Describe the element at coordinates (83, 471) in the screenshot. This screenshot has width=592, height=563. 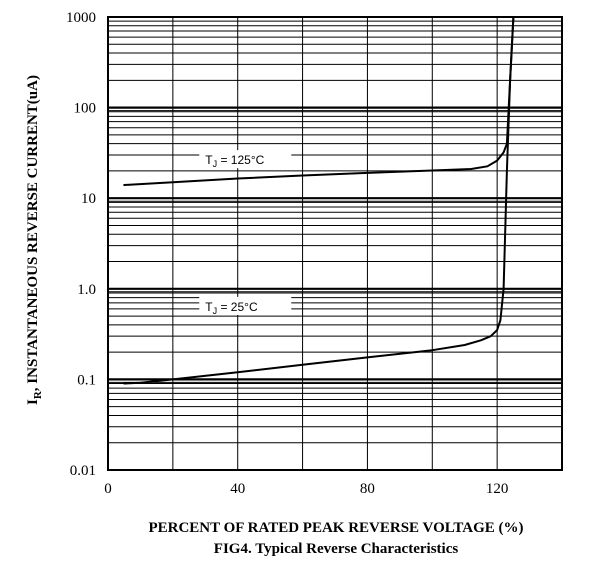
I see `y-tick-label: 0.01` at that location.